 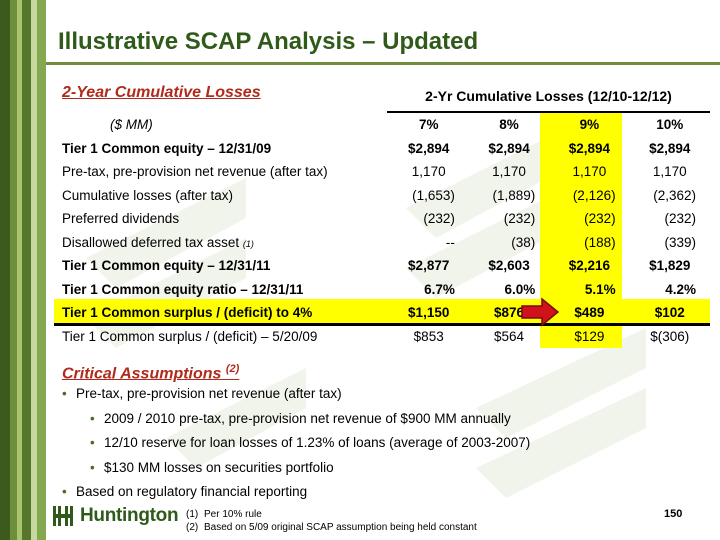 What do you see at coordinates (669, 313) in the screenshot?
I see `table-cell: $102` at bounding box center [669, 313].